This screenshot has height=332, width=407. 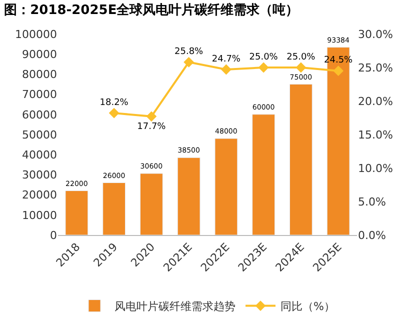 I want to click on data-label: 25.8%, so click(x=189, y=51).